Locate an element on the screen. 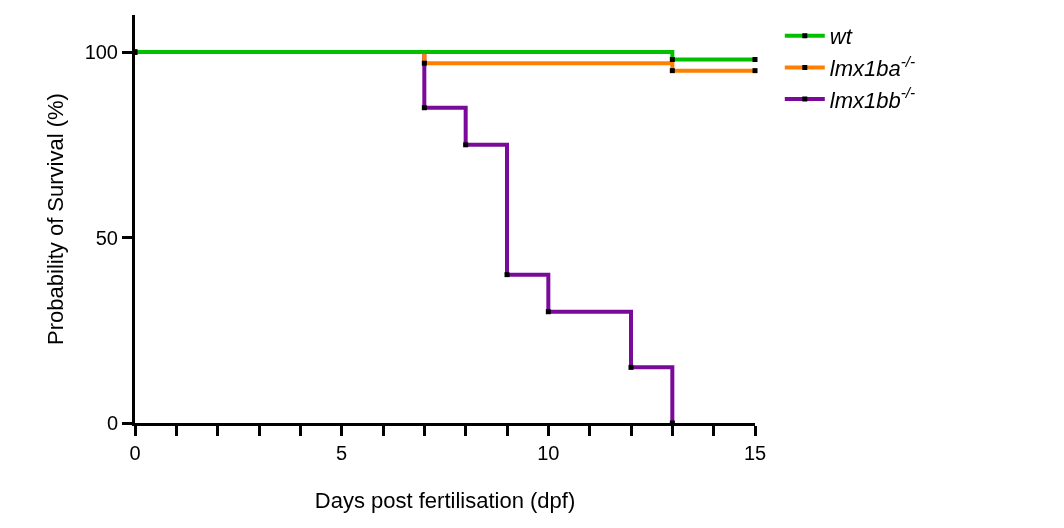  y-axis-title: Probability of Survival (%) is located at coordinates (56, 219).